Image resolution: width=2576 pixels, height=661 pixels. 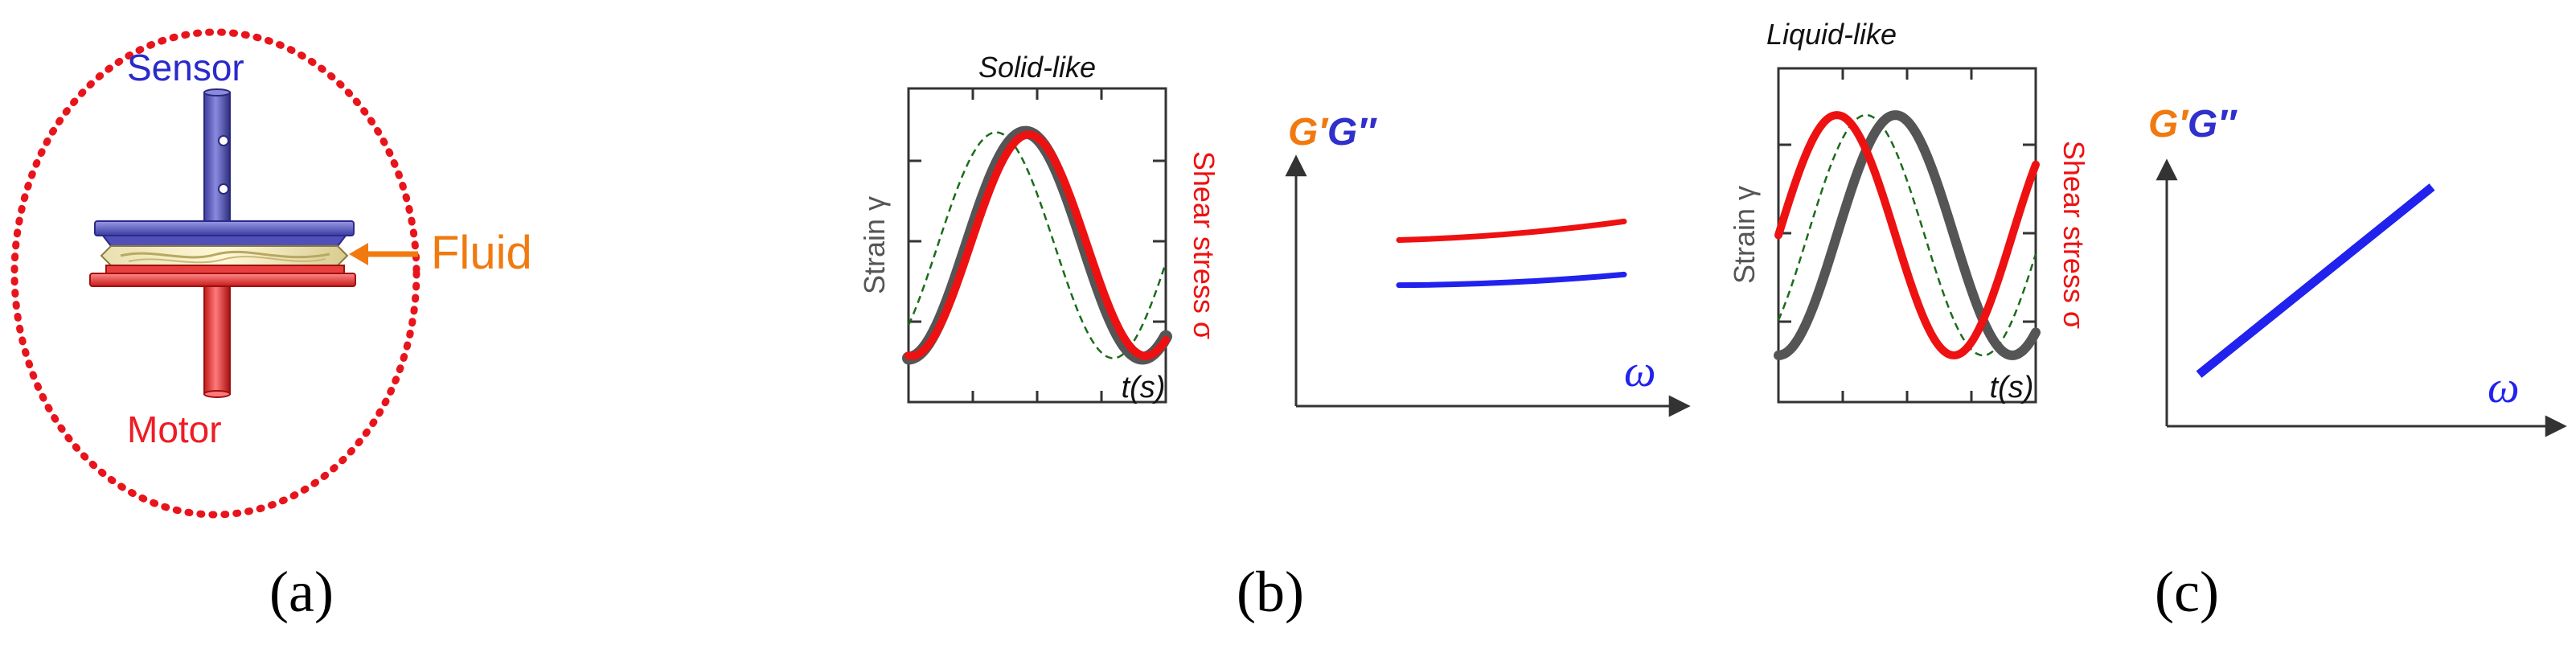 I want to click on liquid-reference-dashed, so click(x=1907, y=235).